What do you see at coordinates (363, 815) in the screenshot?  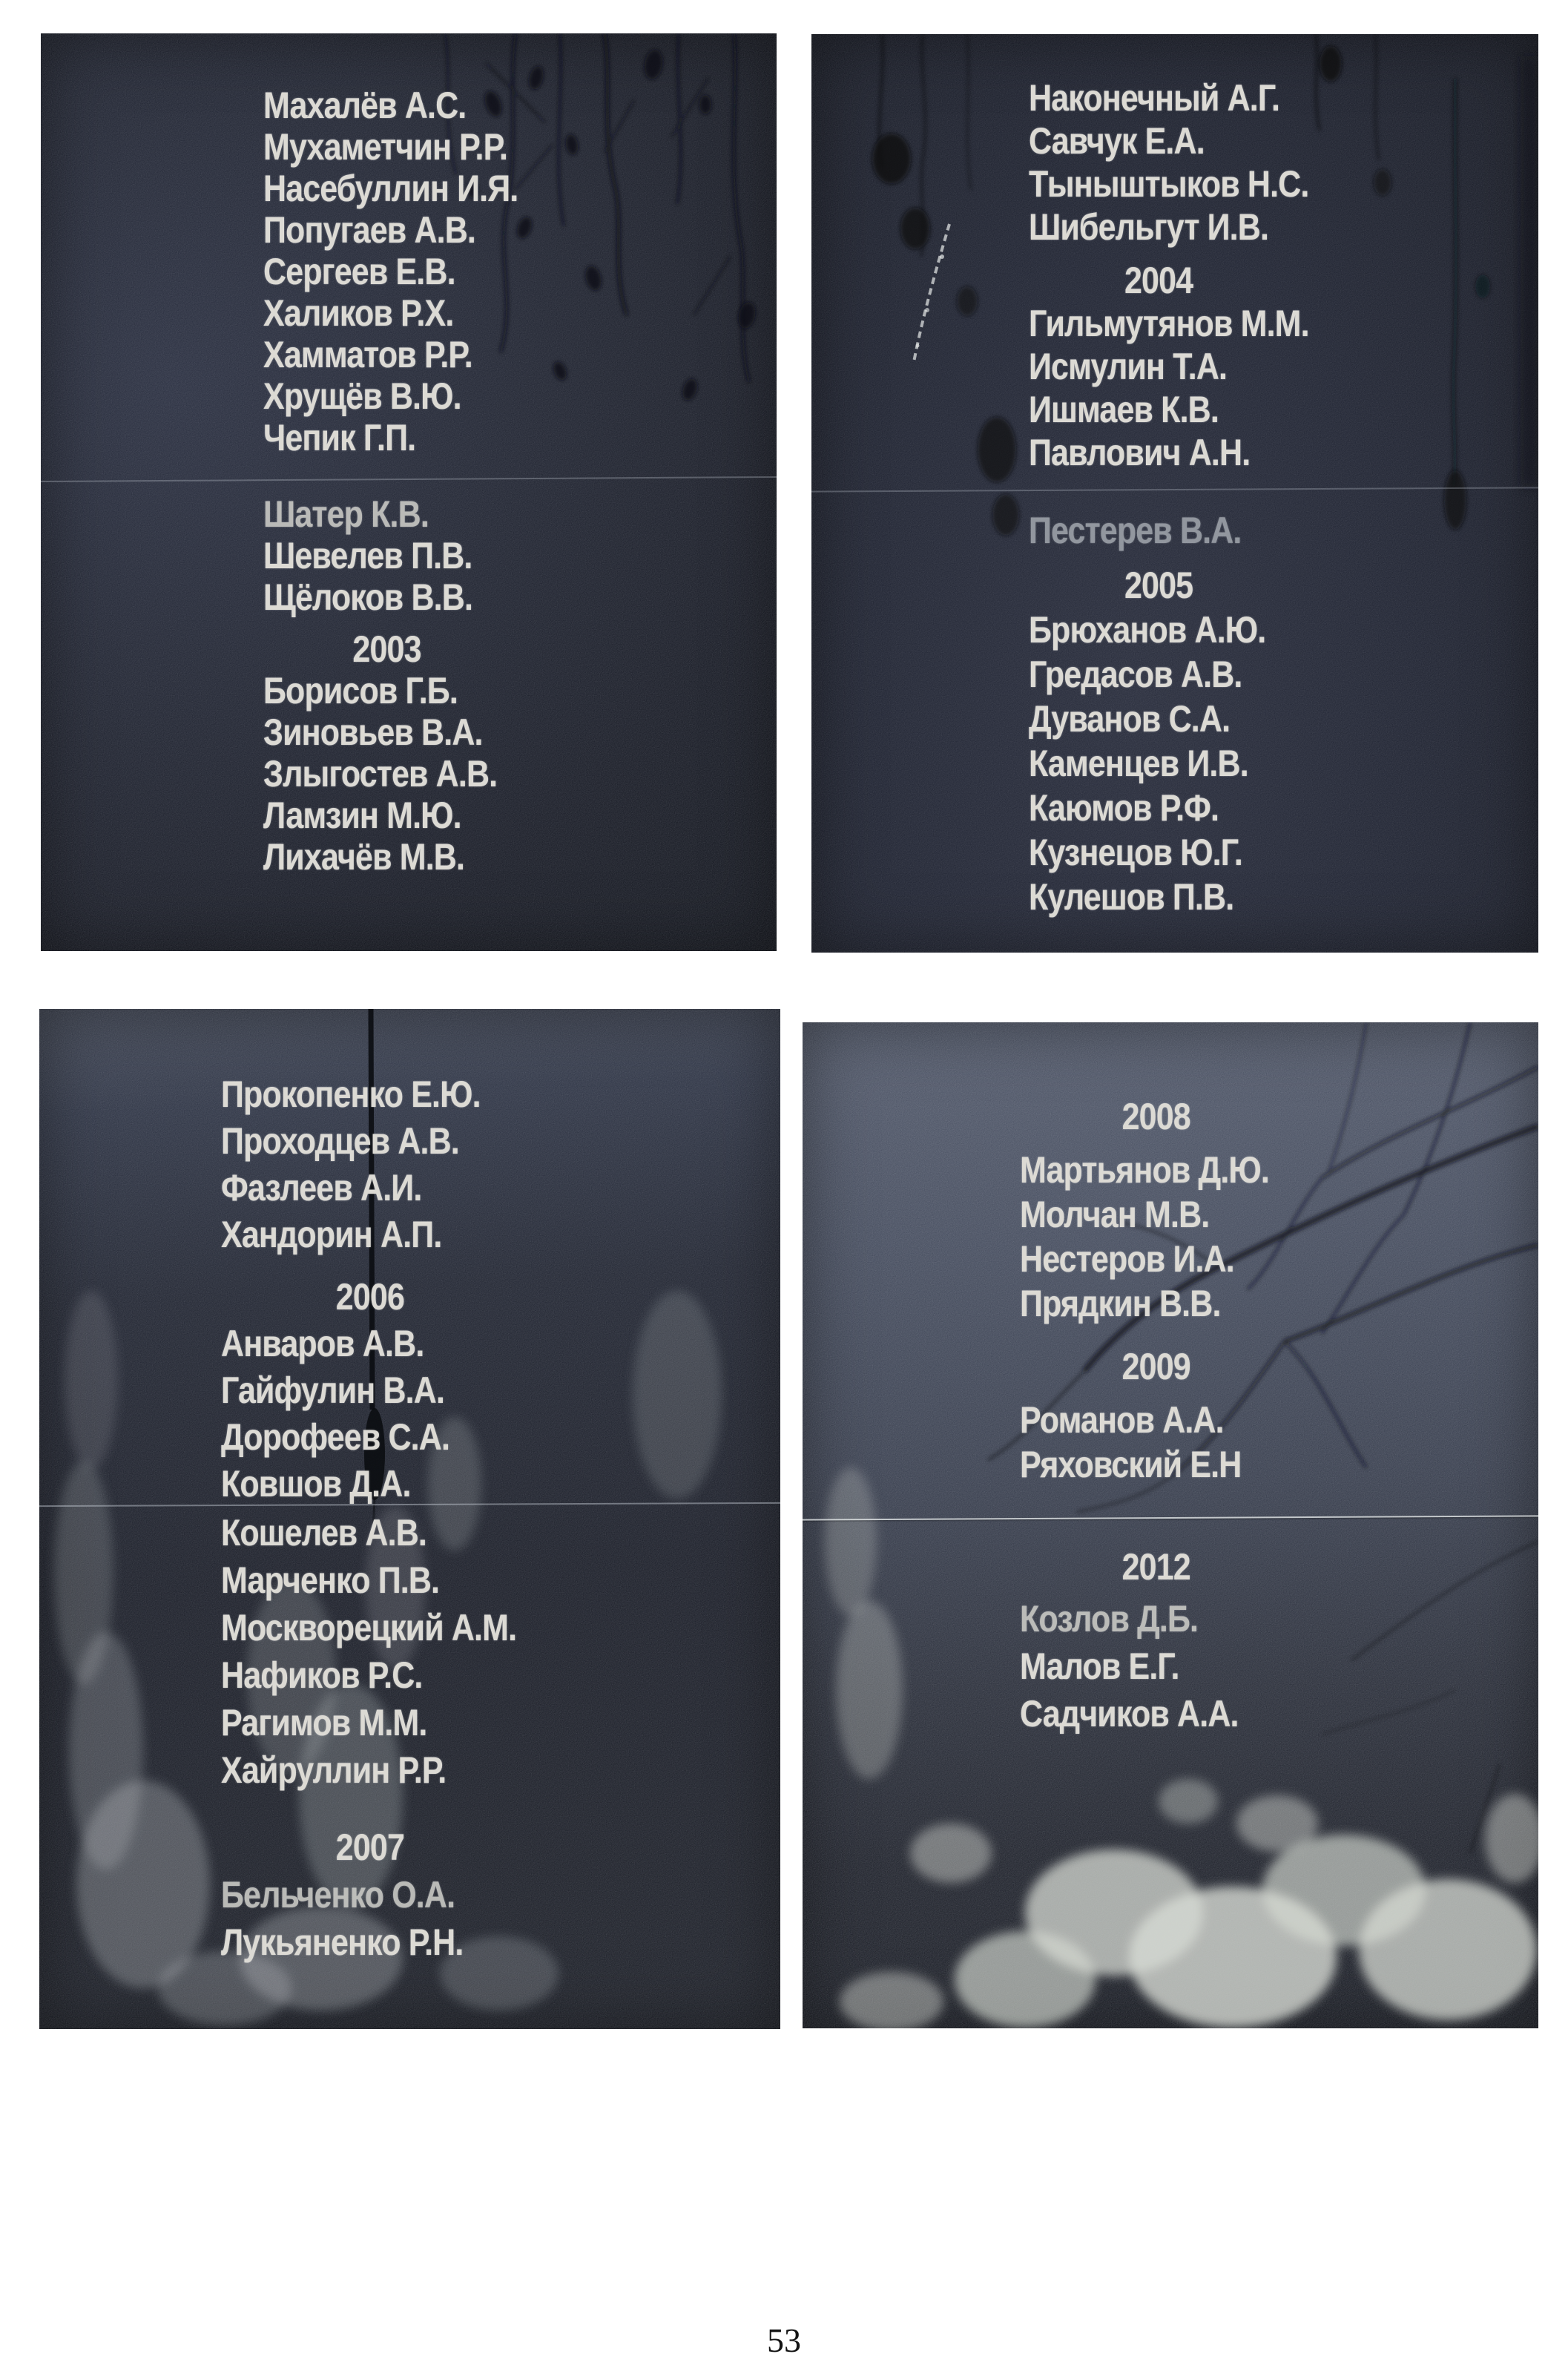 I see `memorial-name: Ламзин М.Ю.` at bounding box center [363, 815].